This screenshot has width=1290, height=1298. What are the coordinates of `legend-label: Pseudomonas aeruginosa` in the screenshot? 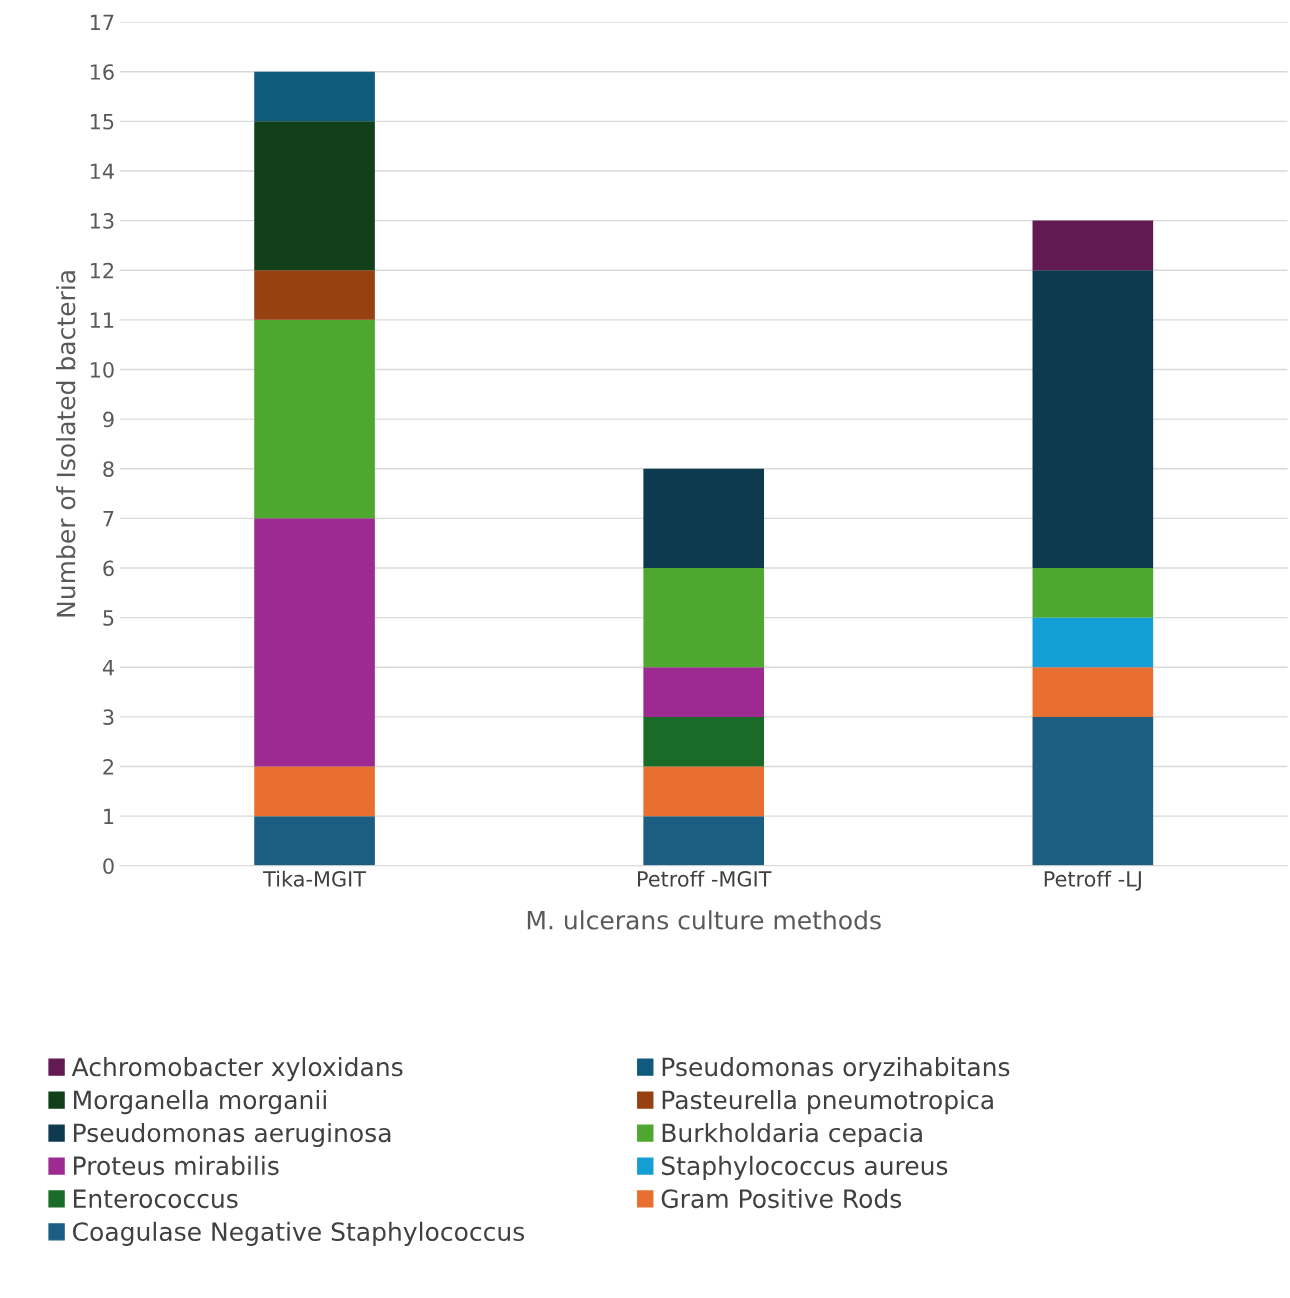 It's located at (232, 1135).